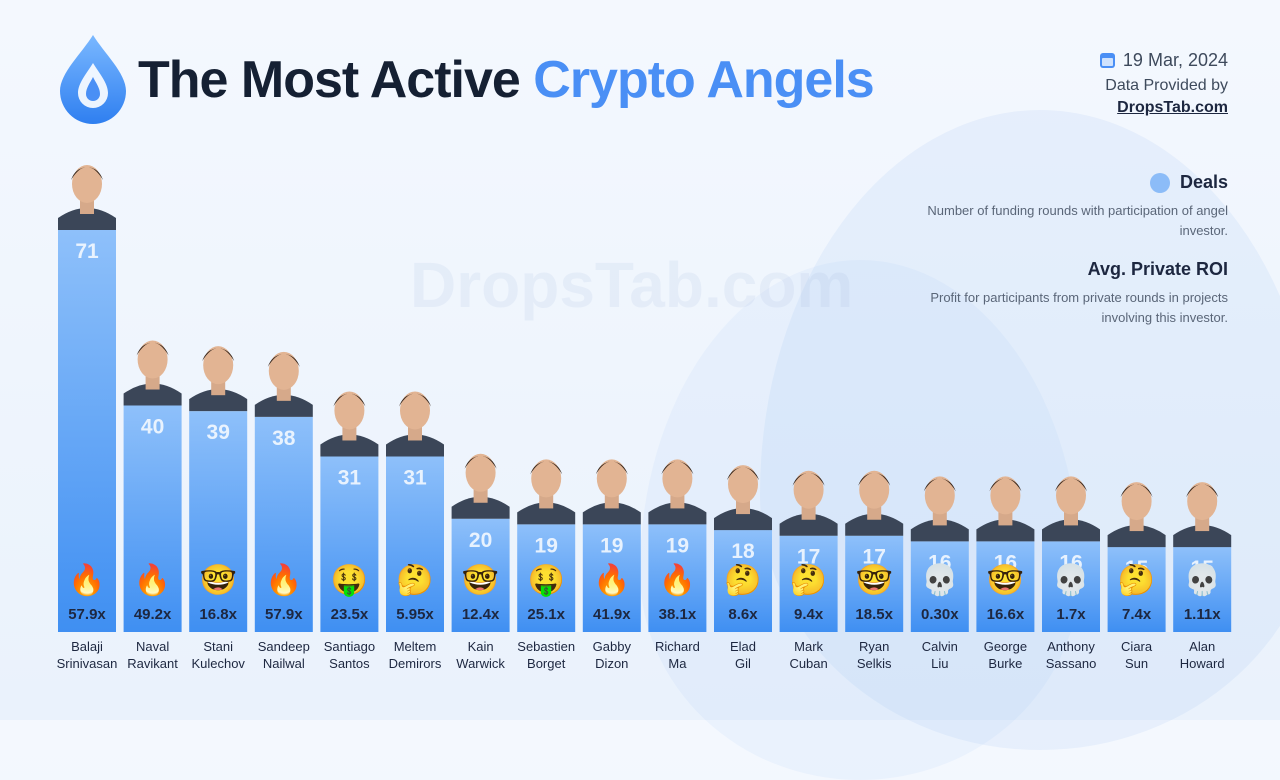  Describe the element at coordinates (1175, 60) in the screenshot. I see `report-date: 19 Mar, 2024` at that location.